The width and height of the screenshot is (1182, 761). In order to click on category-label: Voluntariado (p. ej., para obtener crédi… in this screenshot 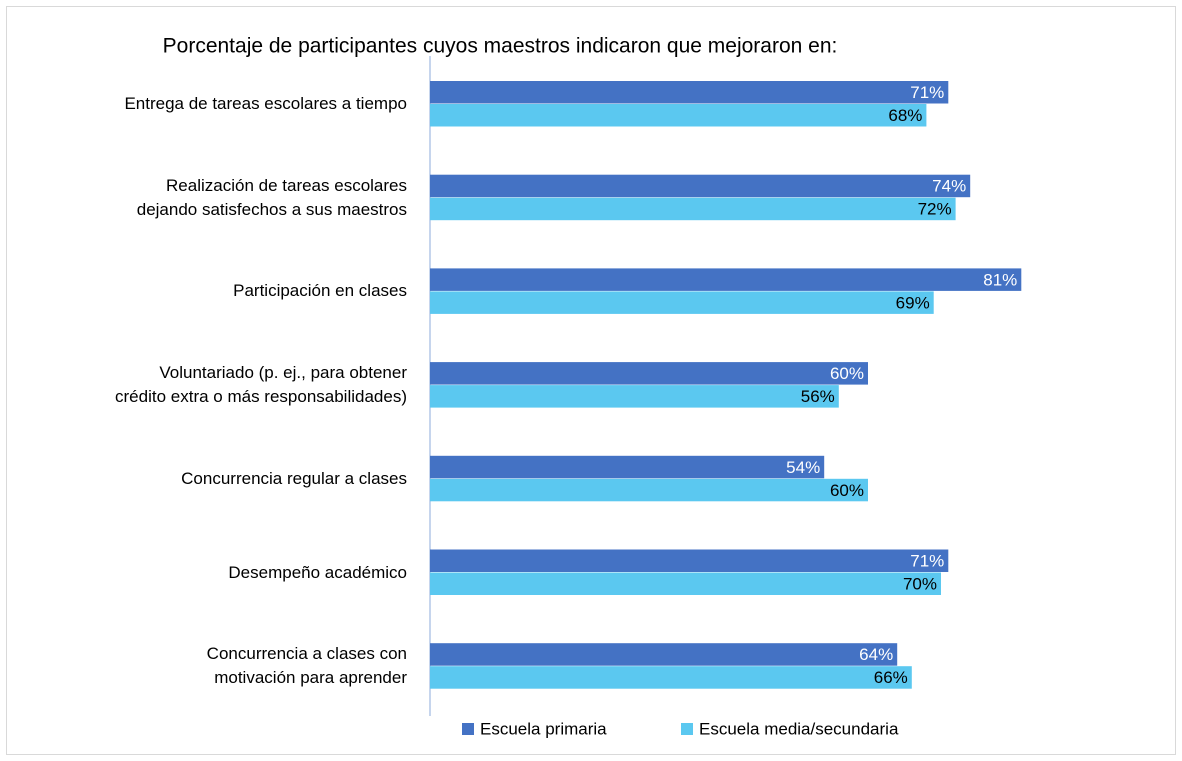, I will do `click(261, 385)`.